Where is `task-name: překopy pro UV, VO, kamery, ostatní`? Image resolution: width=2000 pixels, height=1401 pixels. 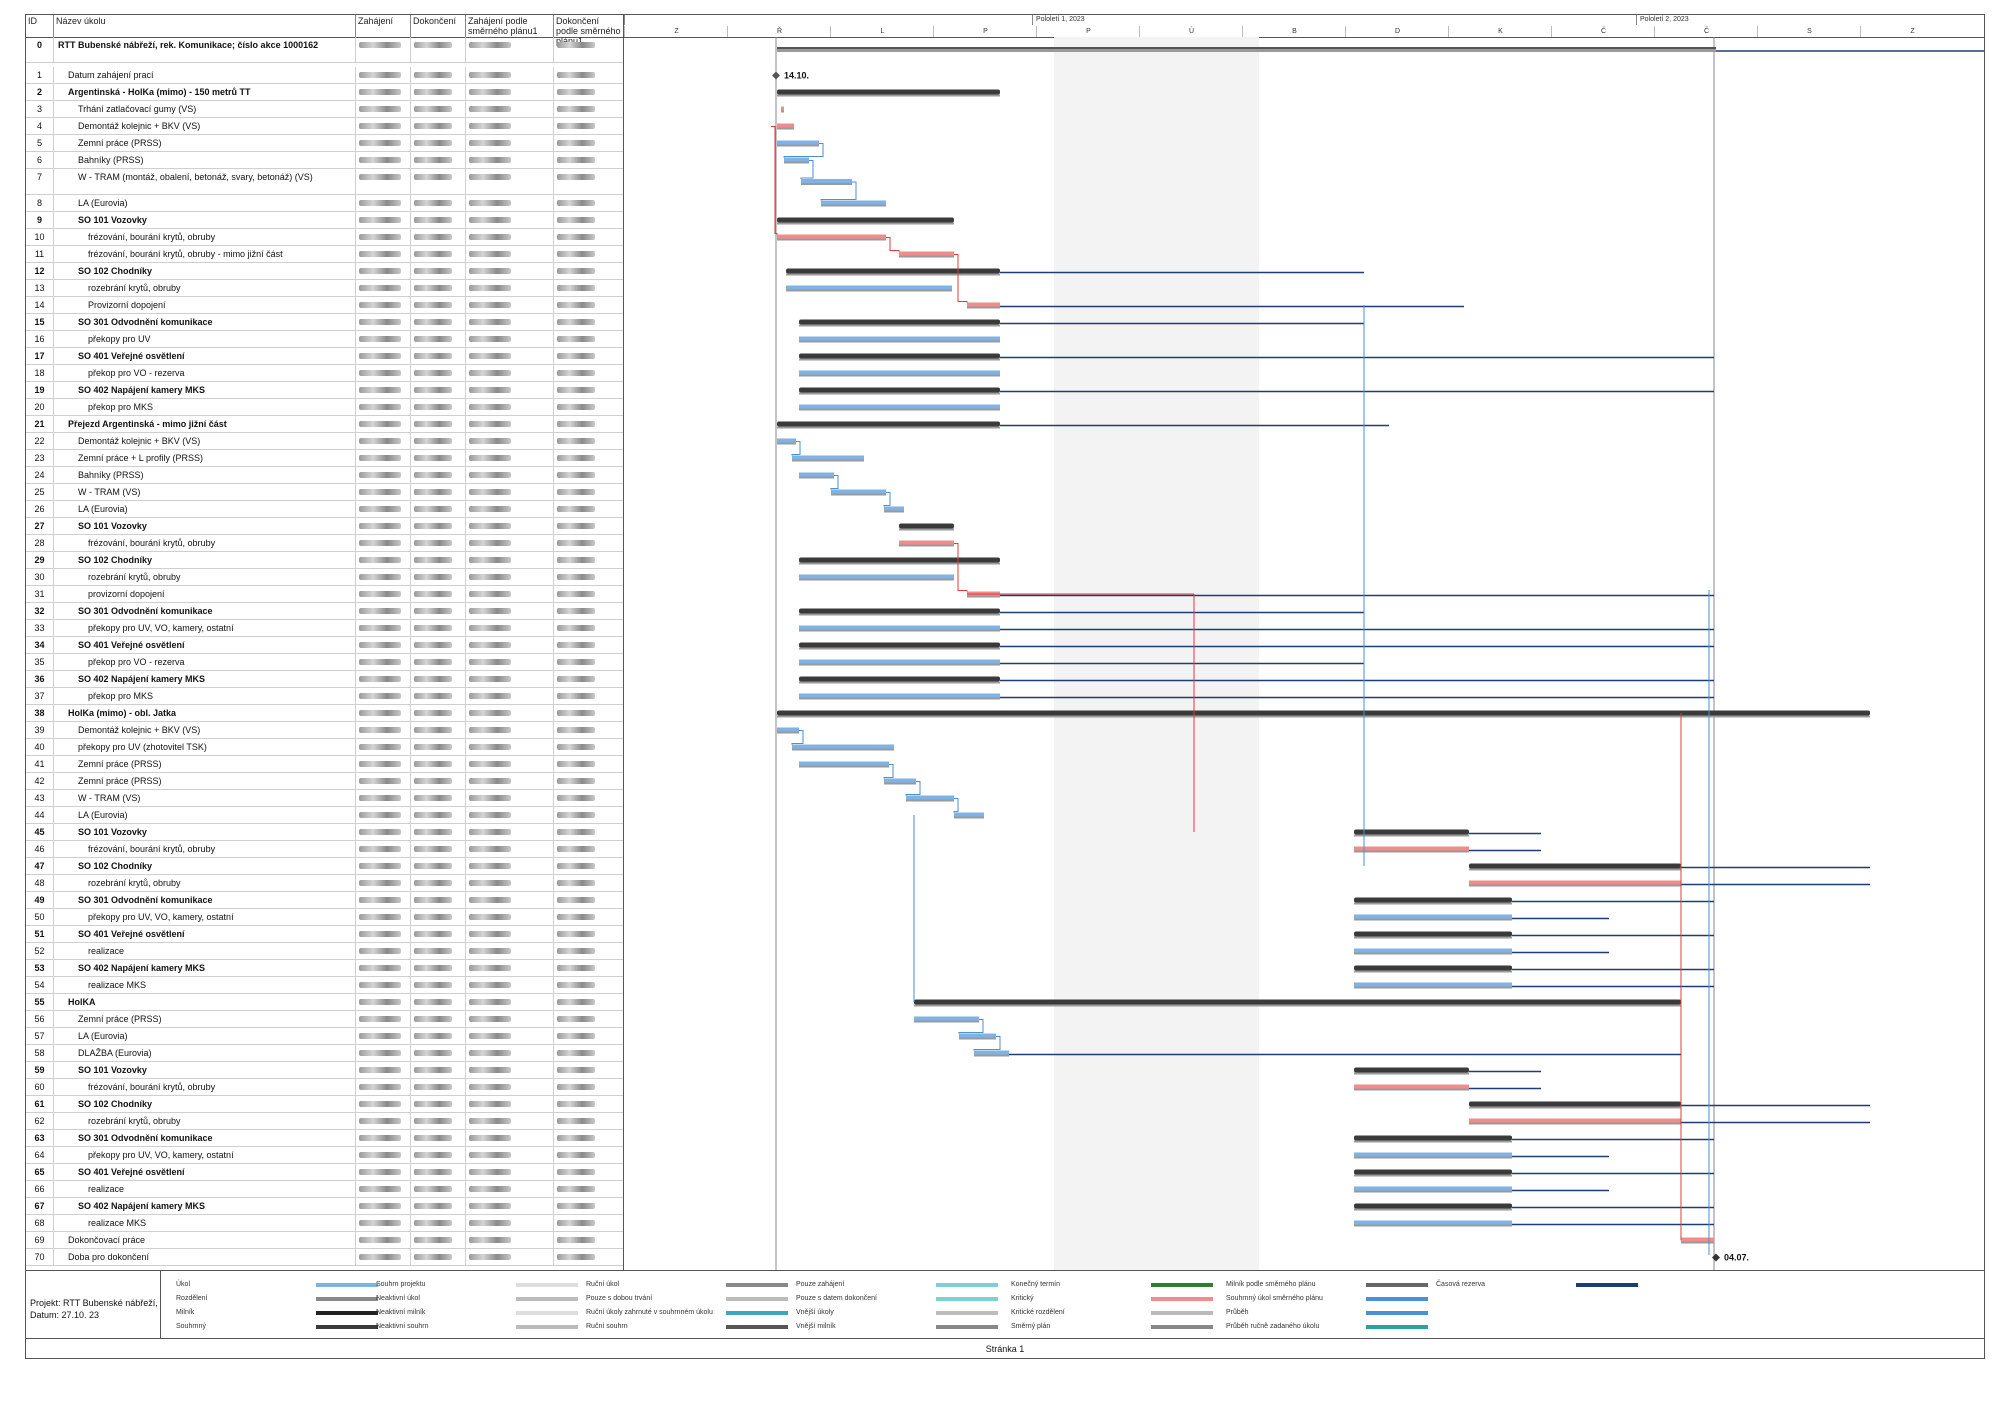
task-name: překopy pro UV, VO, kamery, ostatní is located at coordinates (205, 917).